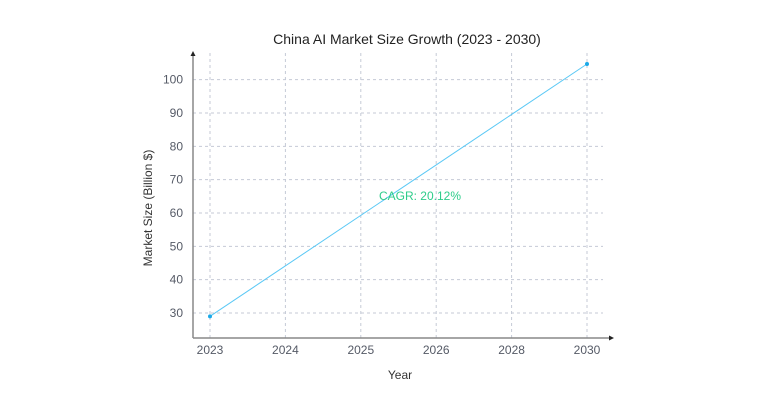 The height and width of the screenshot is (408, 768). What do you see at coordinates (210, 350) in the screenshot?
I see `x-tick-label: 2023` at bounding box center [210, 350].